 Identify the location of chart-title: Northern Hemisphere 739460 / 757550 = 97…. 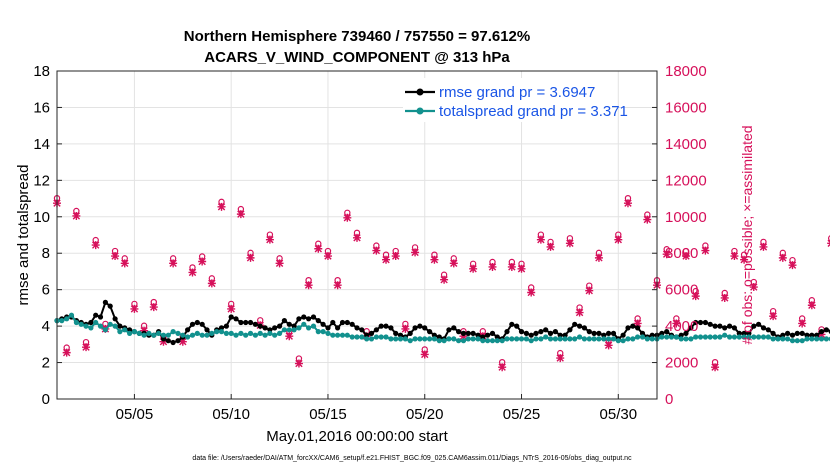
(357, 36).